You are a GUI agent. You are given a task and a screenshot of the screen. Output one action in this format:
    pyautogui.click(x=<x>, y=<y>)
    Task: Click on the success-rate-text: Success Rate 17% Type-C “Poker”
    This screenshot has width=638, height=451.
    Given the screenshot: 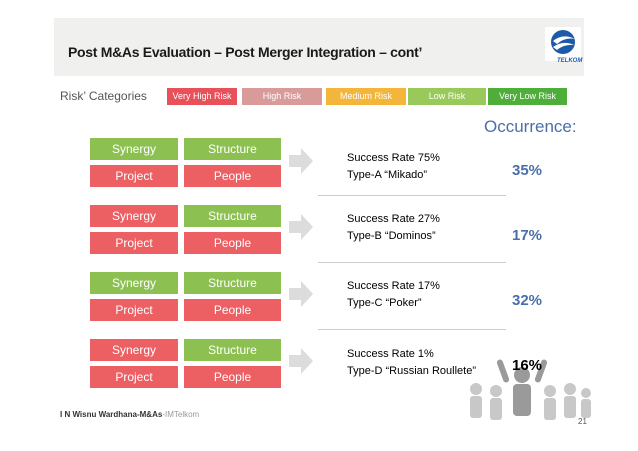 What is the action you would take?
    pyautogui.click(x=393, y=294)
    